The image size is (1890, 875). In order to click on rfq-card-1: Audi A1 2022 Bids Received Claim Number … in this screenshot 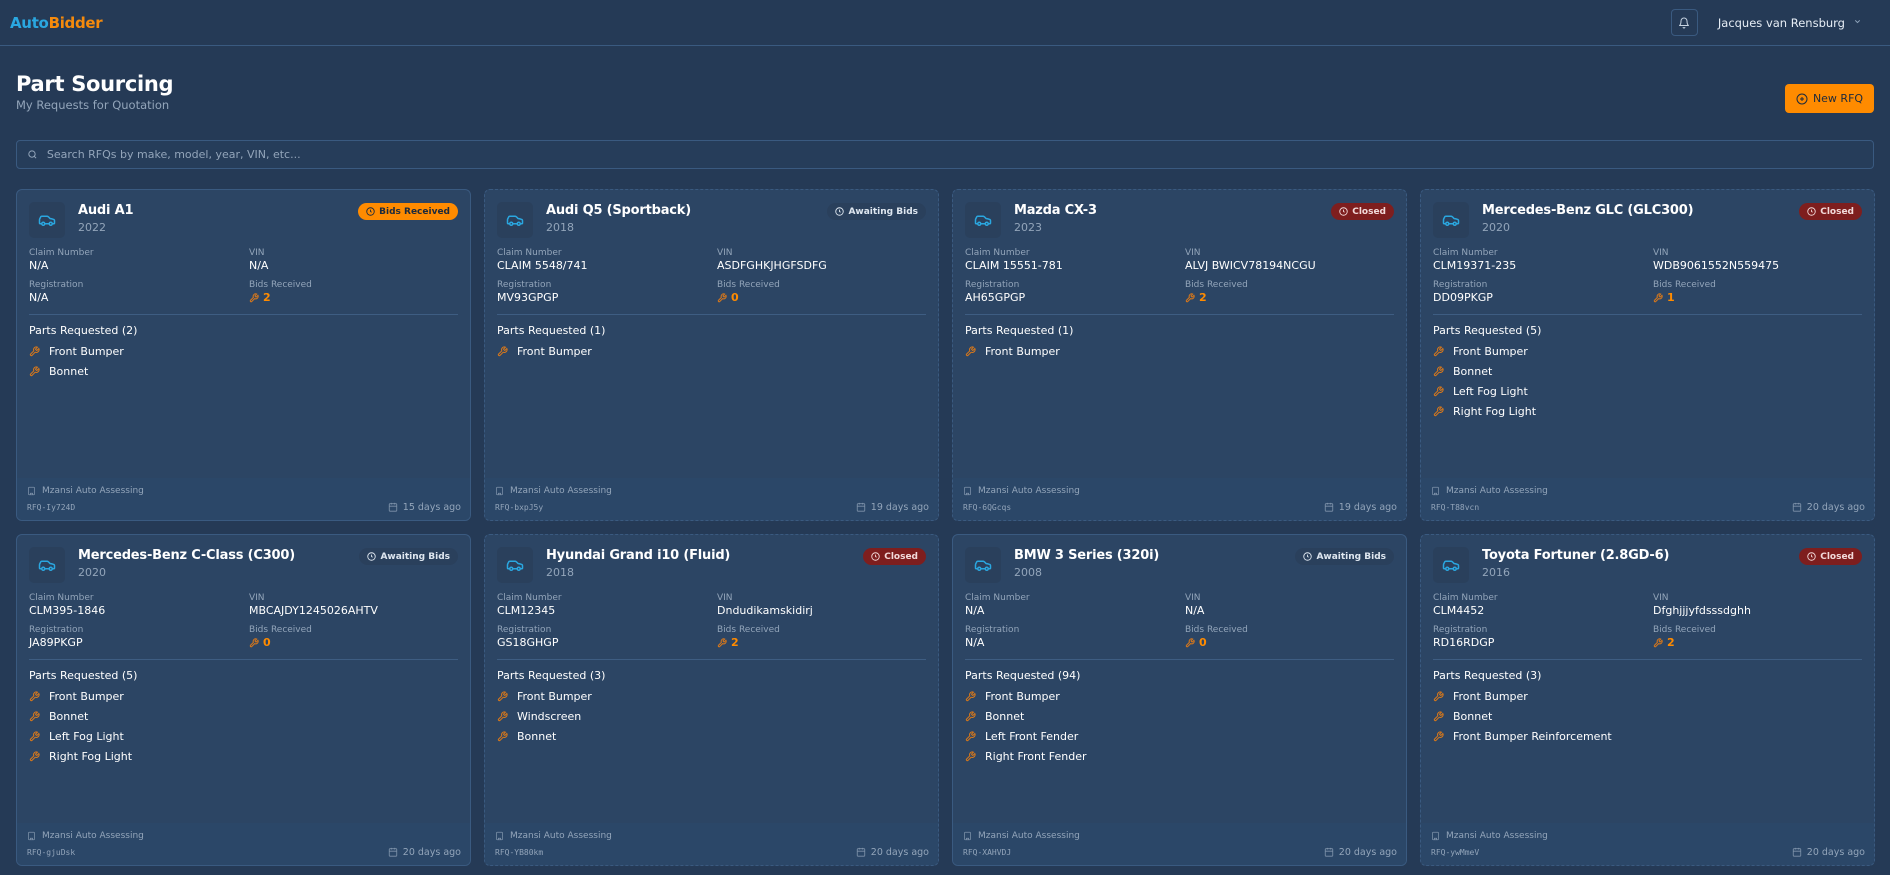, I will do `click(243, 355)`.